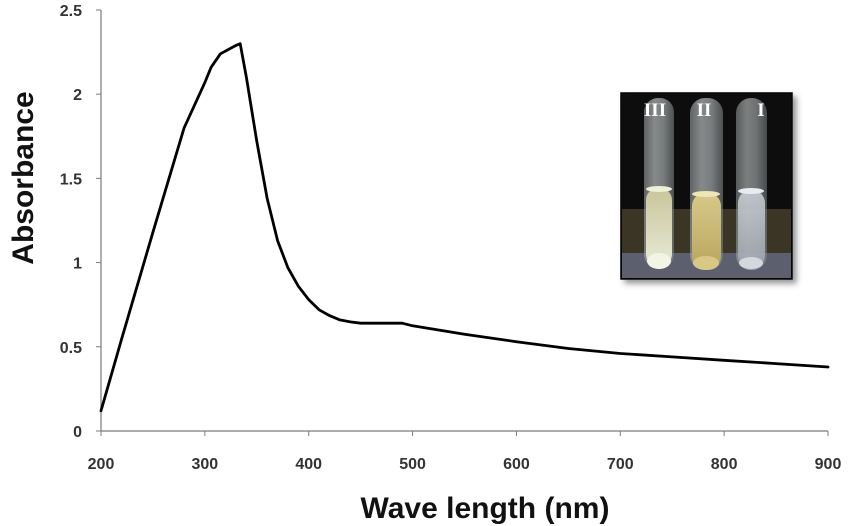 The height and width of the screenshot is (526, 850). Describe the element at coordinates (655, 110) in the screenshot. I see `tube-label-iii: III` at that location.